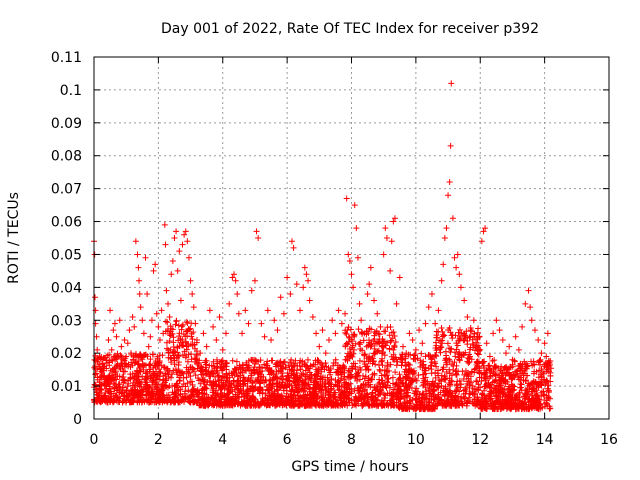 The height and width of the screenshot is (480, 640). Describe the element at coordinates (94, 440) in the screenshot. I see `x-tick-label: 0` at that location.